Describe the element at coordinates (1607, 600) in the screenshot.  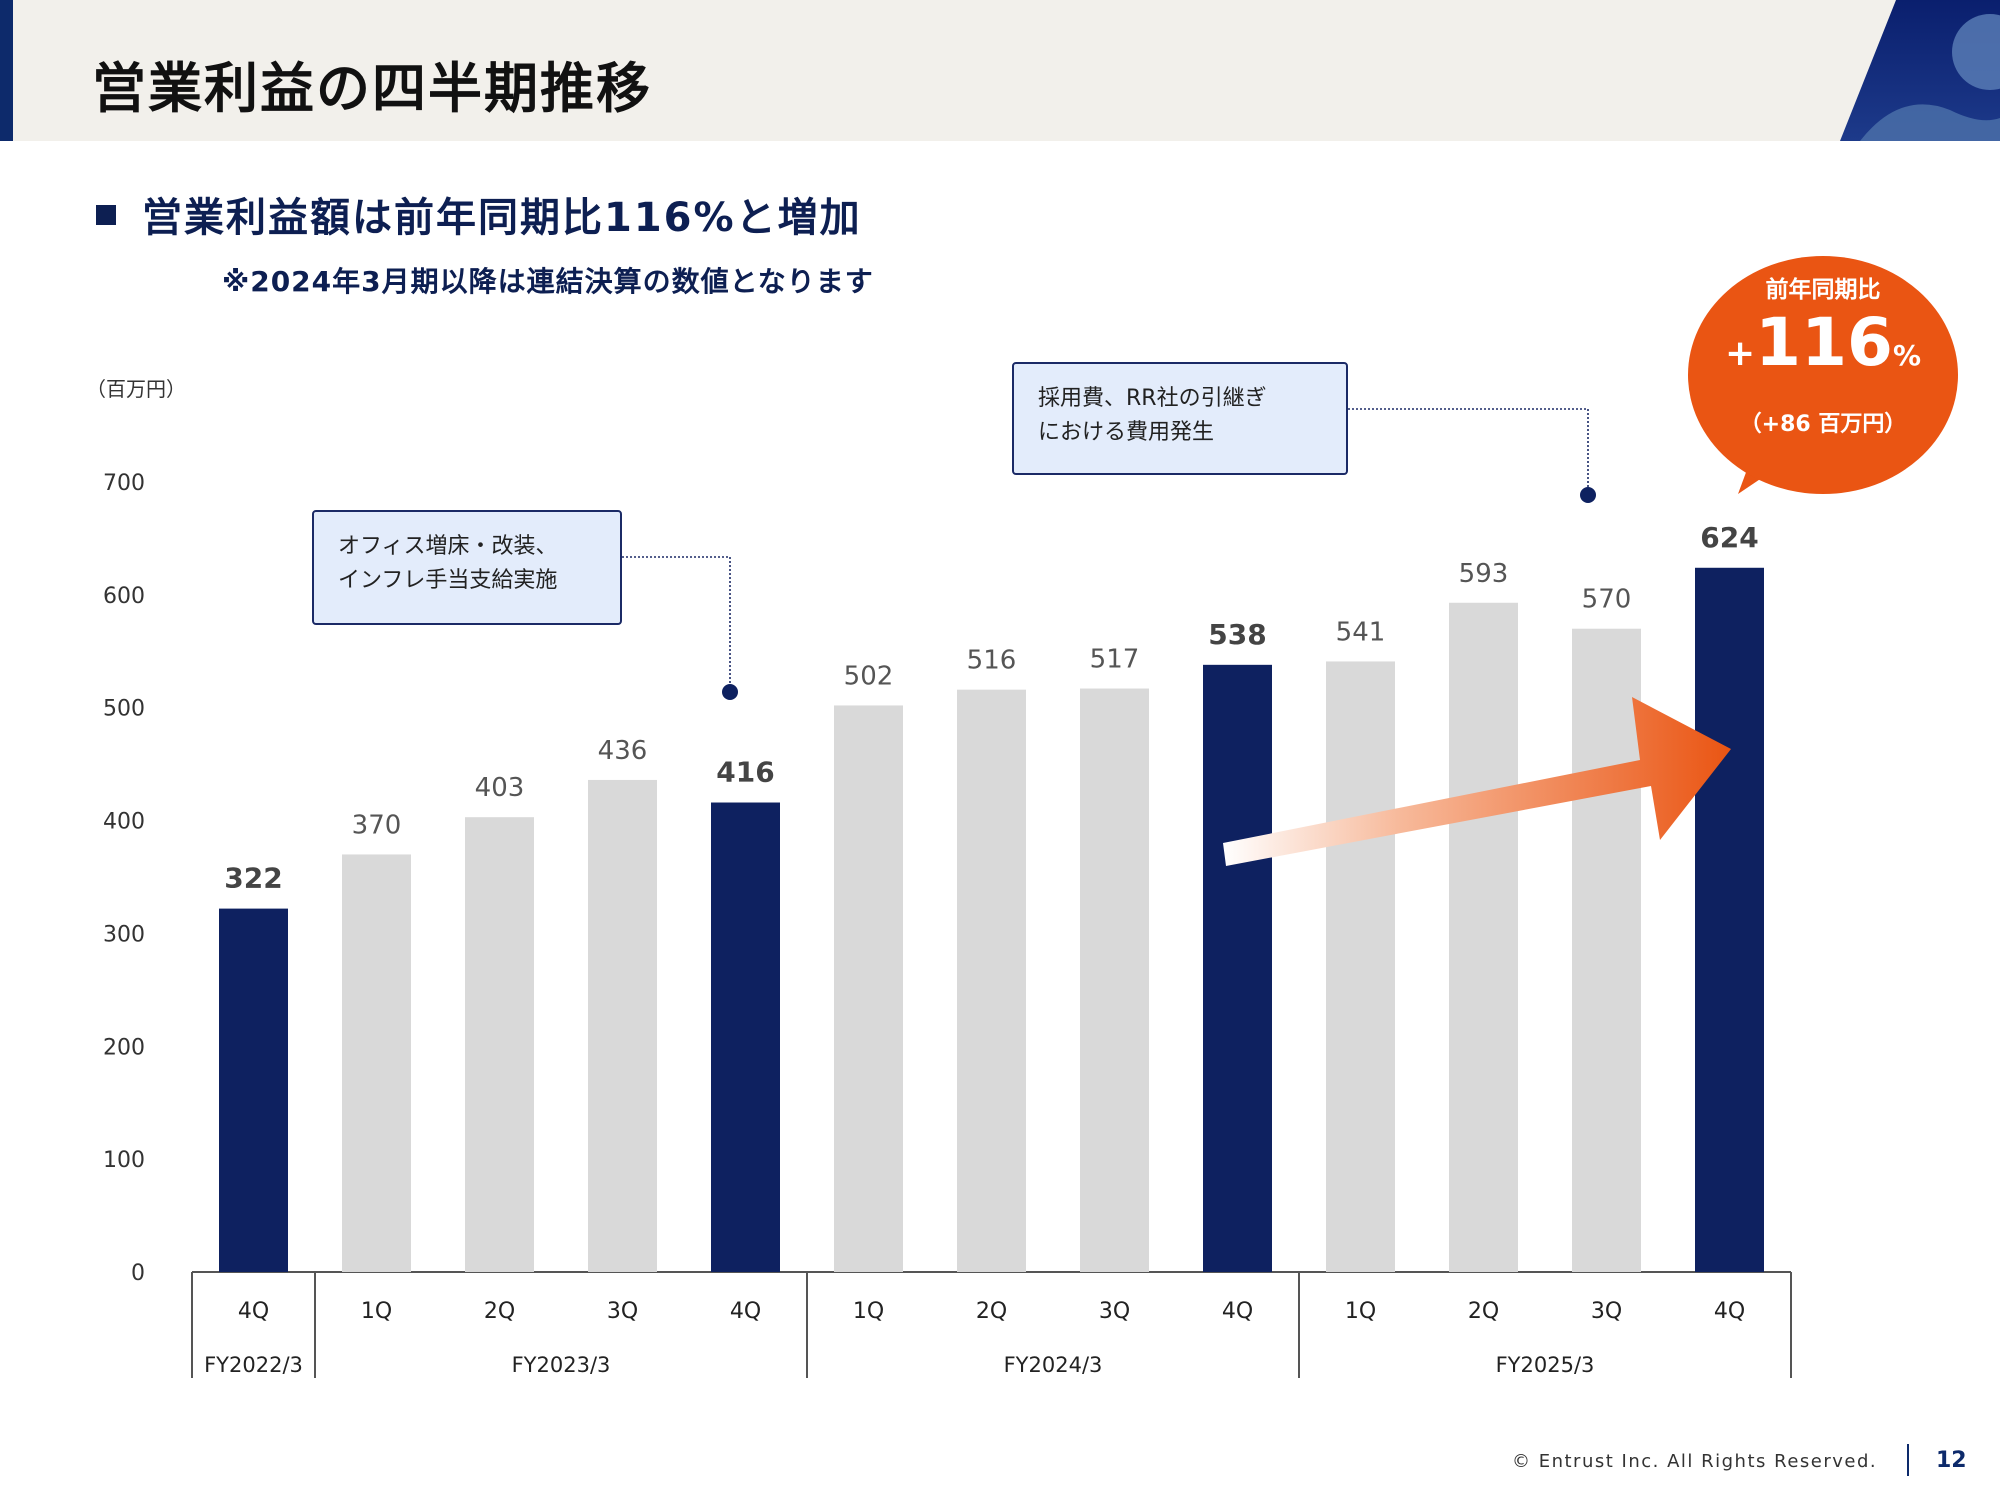
I see `bar-value-label: 570` at that location.